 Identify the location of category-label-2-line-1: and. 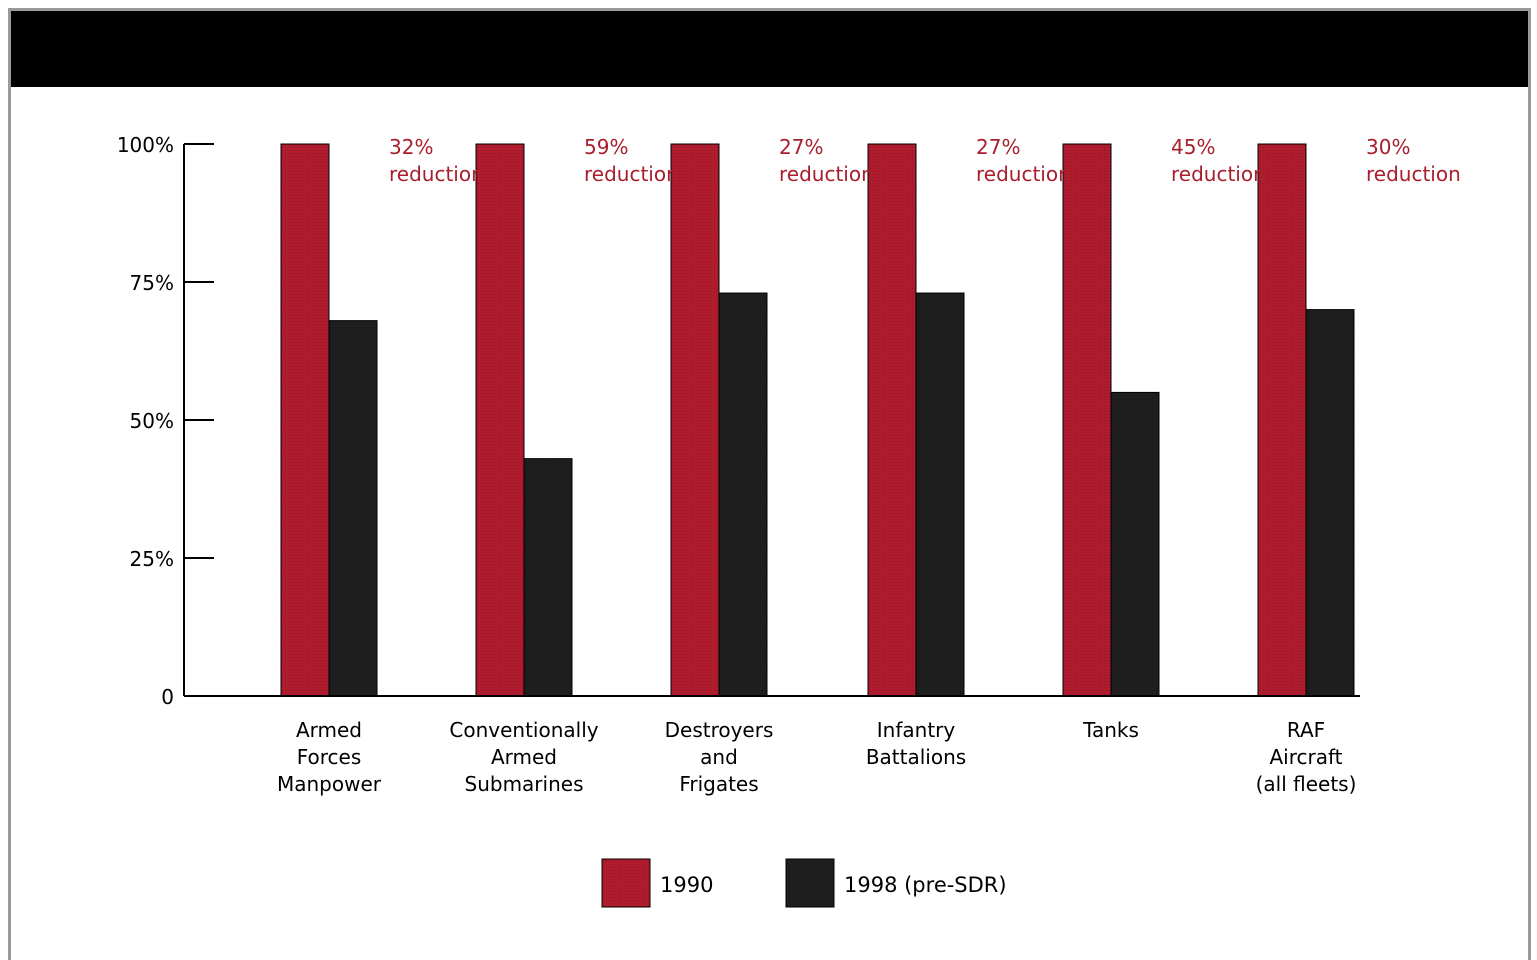
(719, 757).